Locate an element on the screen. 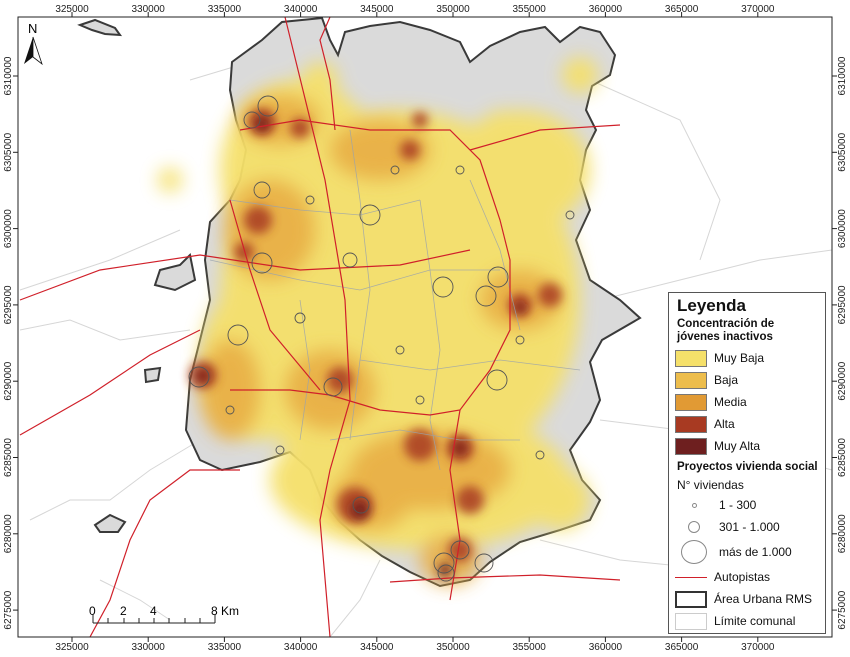 This screenshot has width=850, height=657. heat-title: Concentración de jóvenes inactivos is located at coordinates (726, 330).